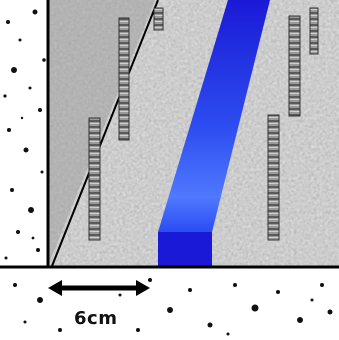 The width and height of the screenshot is (339, 340). I want to click on left-soil-speckles, so click(24, 134).